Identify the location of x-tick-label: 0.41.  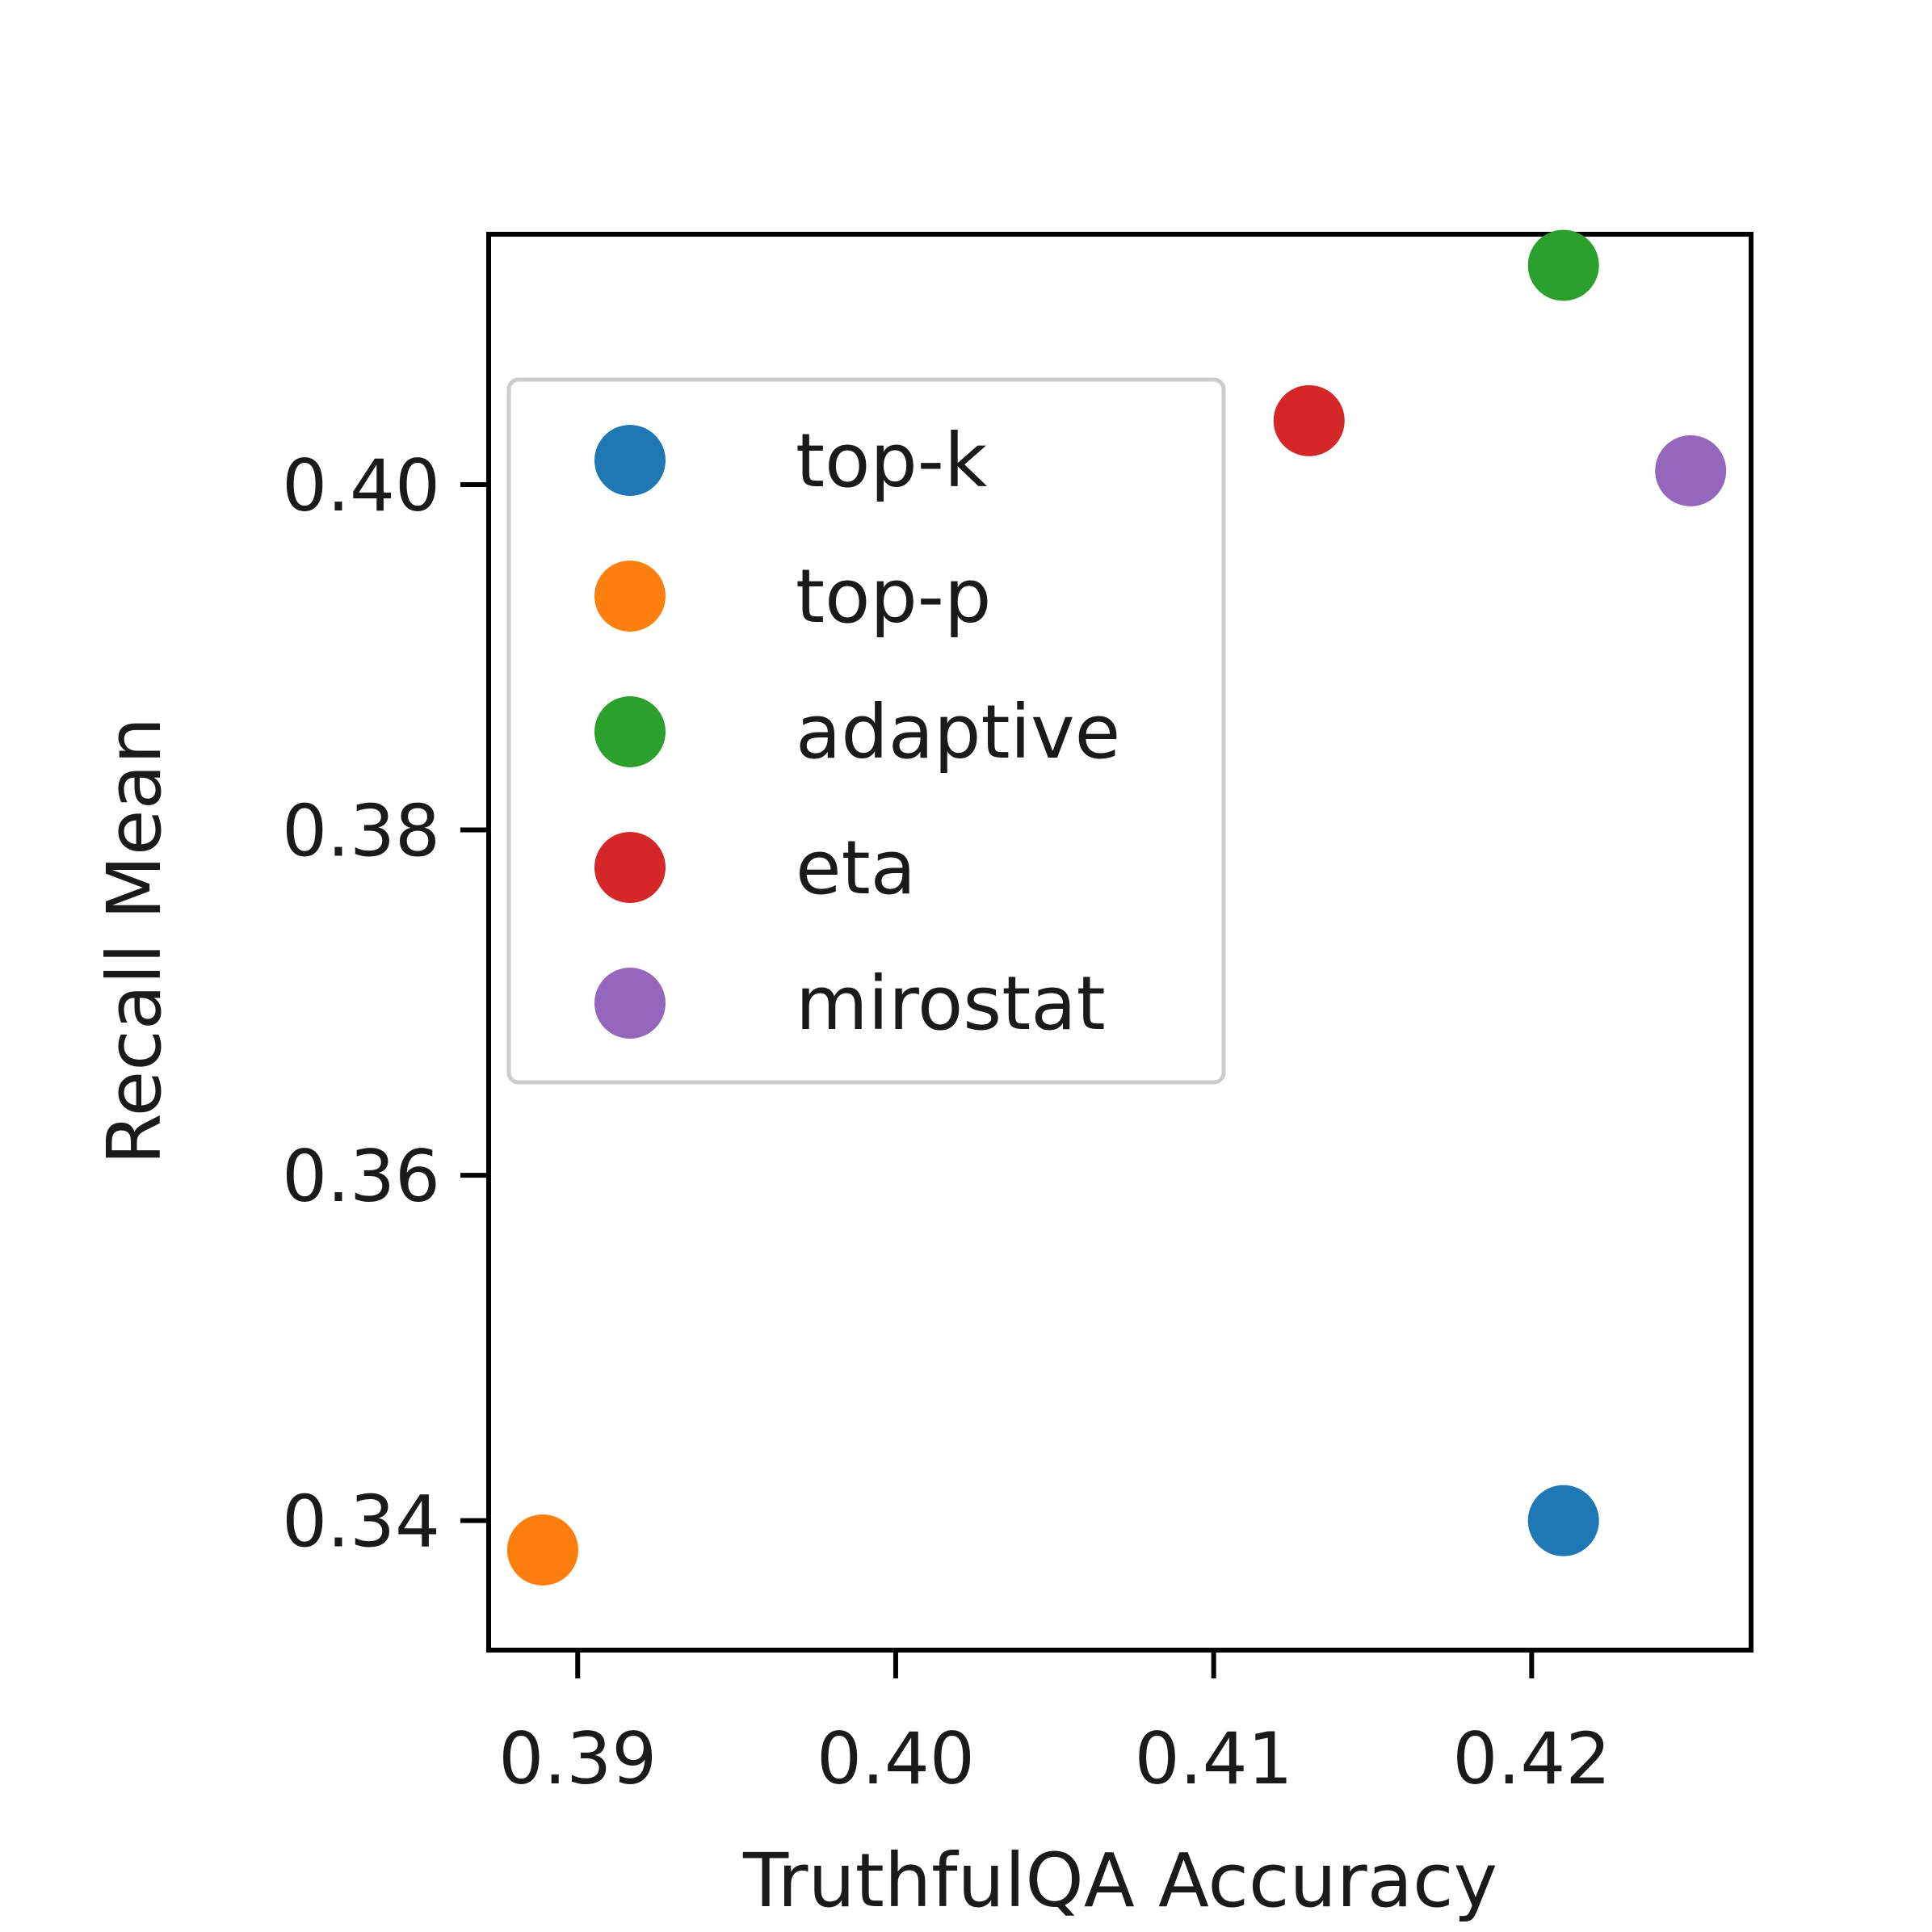
(1214, 1758).